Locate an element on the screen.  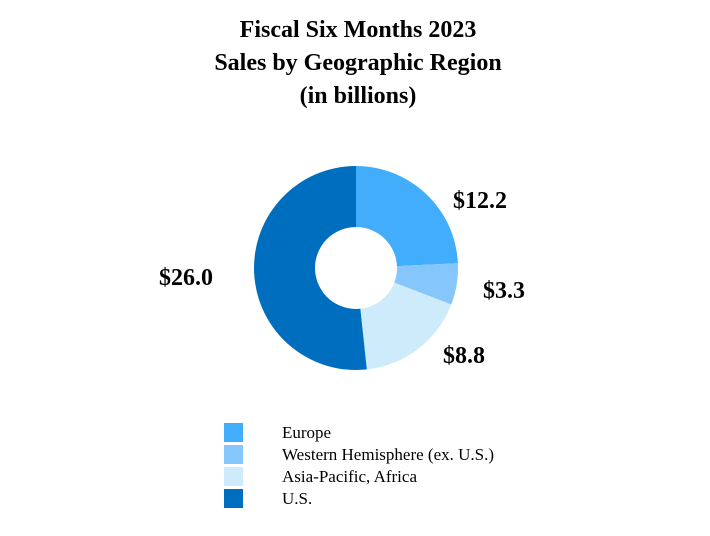
legend-label-asia-pacific-africa: Asia-Pacific, Africa is located at coordinates (349, 476).